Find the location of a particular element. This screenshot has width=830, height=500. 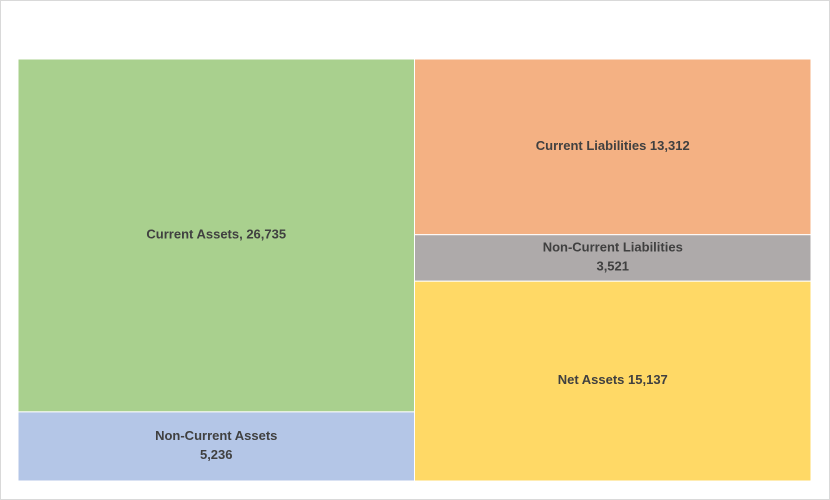

label-non-current-assets: Non-Current Assets 5,236 is located at coordinates (216, 445).